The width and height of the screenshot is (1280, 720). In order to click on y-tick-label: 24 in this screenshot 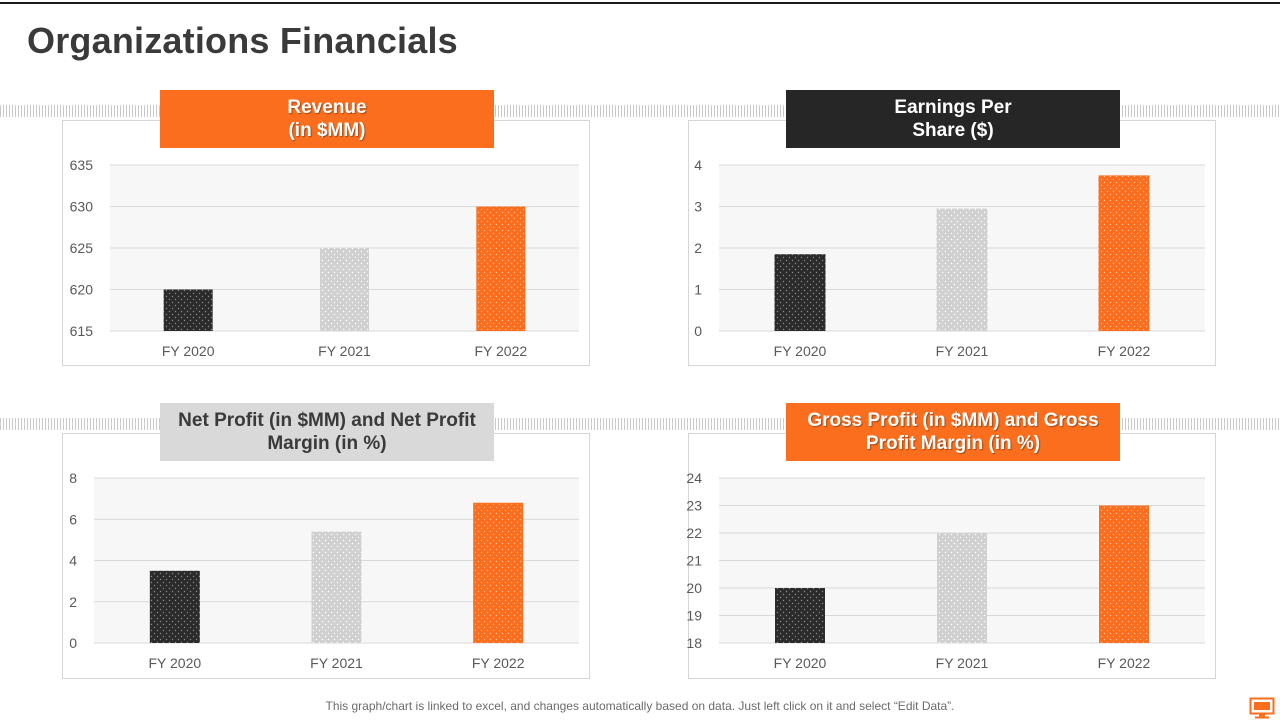, I will do `click(694, 478)`.